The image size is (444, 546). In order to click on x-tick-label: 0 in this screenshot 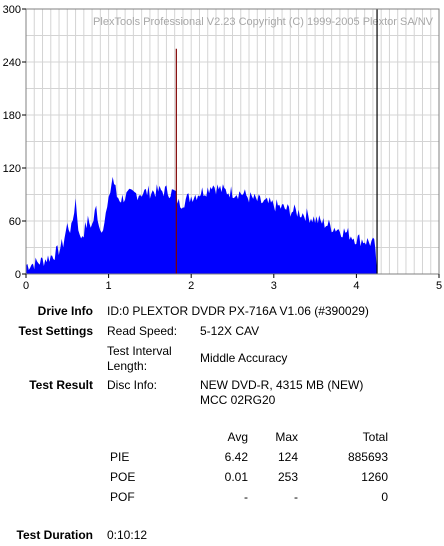, I will do `click(26, 286)`.